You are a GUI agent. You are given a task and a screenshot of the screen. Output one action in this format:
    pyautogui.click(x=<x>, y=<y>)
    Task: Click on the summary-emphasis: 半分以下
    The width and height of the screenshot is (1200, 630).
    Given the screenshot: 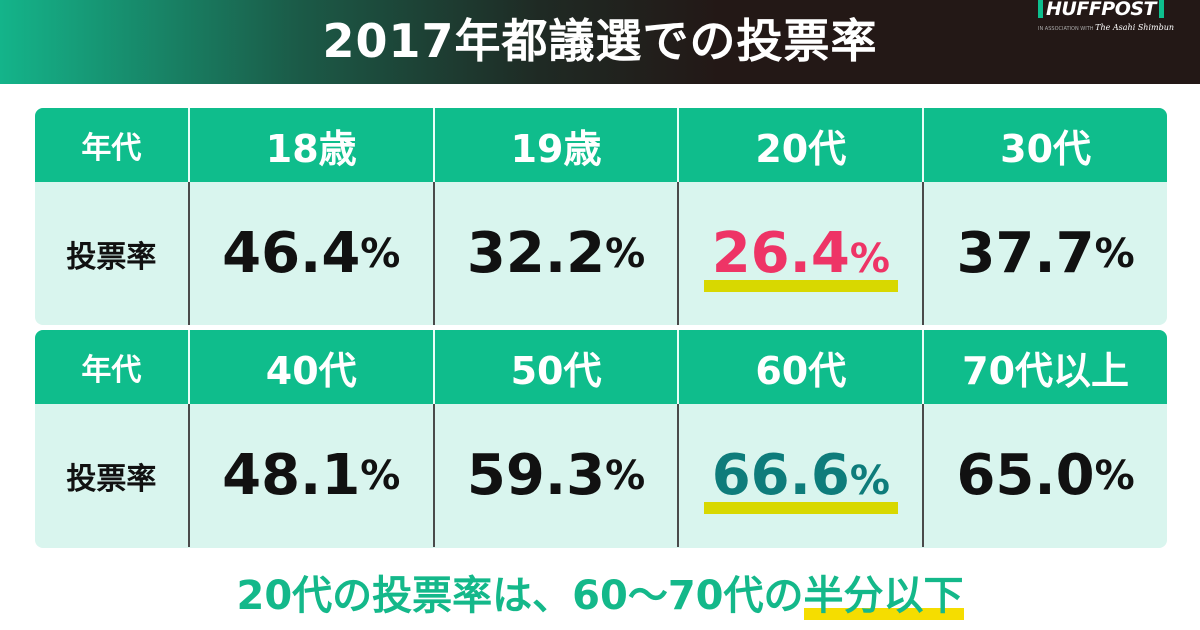 What is the action you would take?
    pyautogui.click(x=883, y=596)
    